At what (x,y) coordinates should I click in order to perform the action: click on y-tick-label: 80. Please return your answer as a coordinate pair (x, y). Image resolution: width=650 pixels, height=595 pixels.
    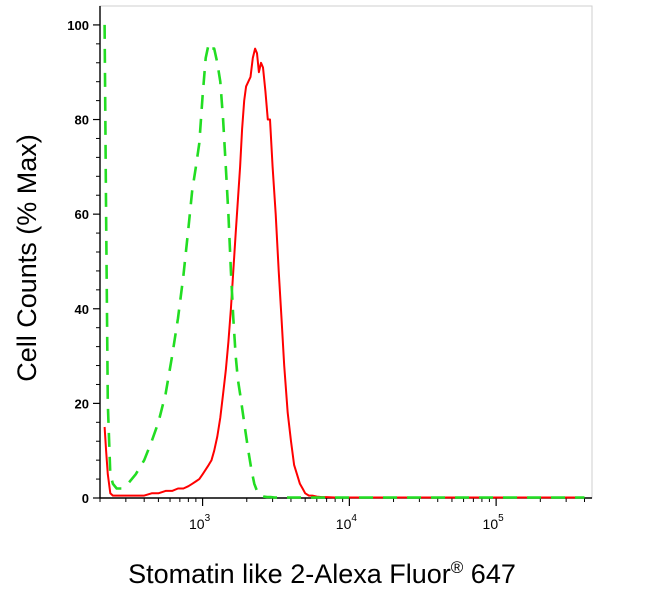
    Looking at the image, I should click on (82, 120).